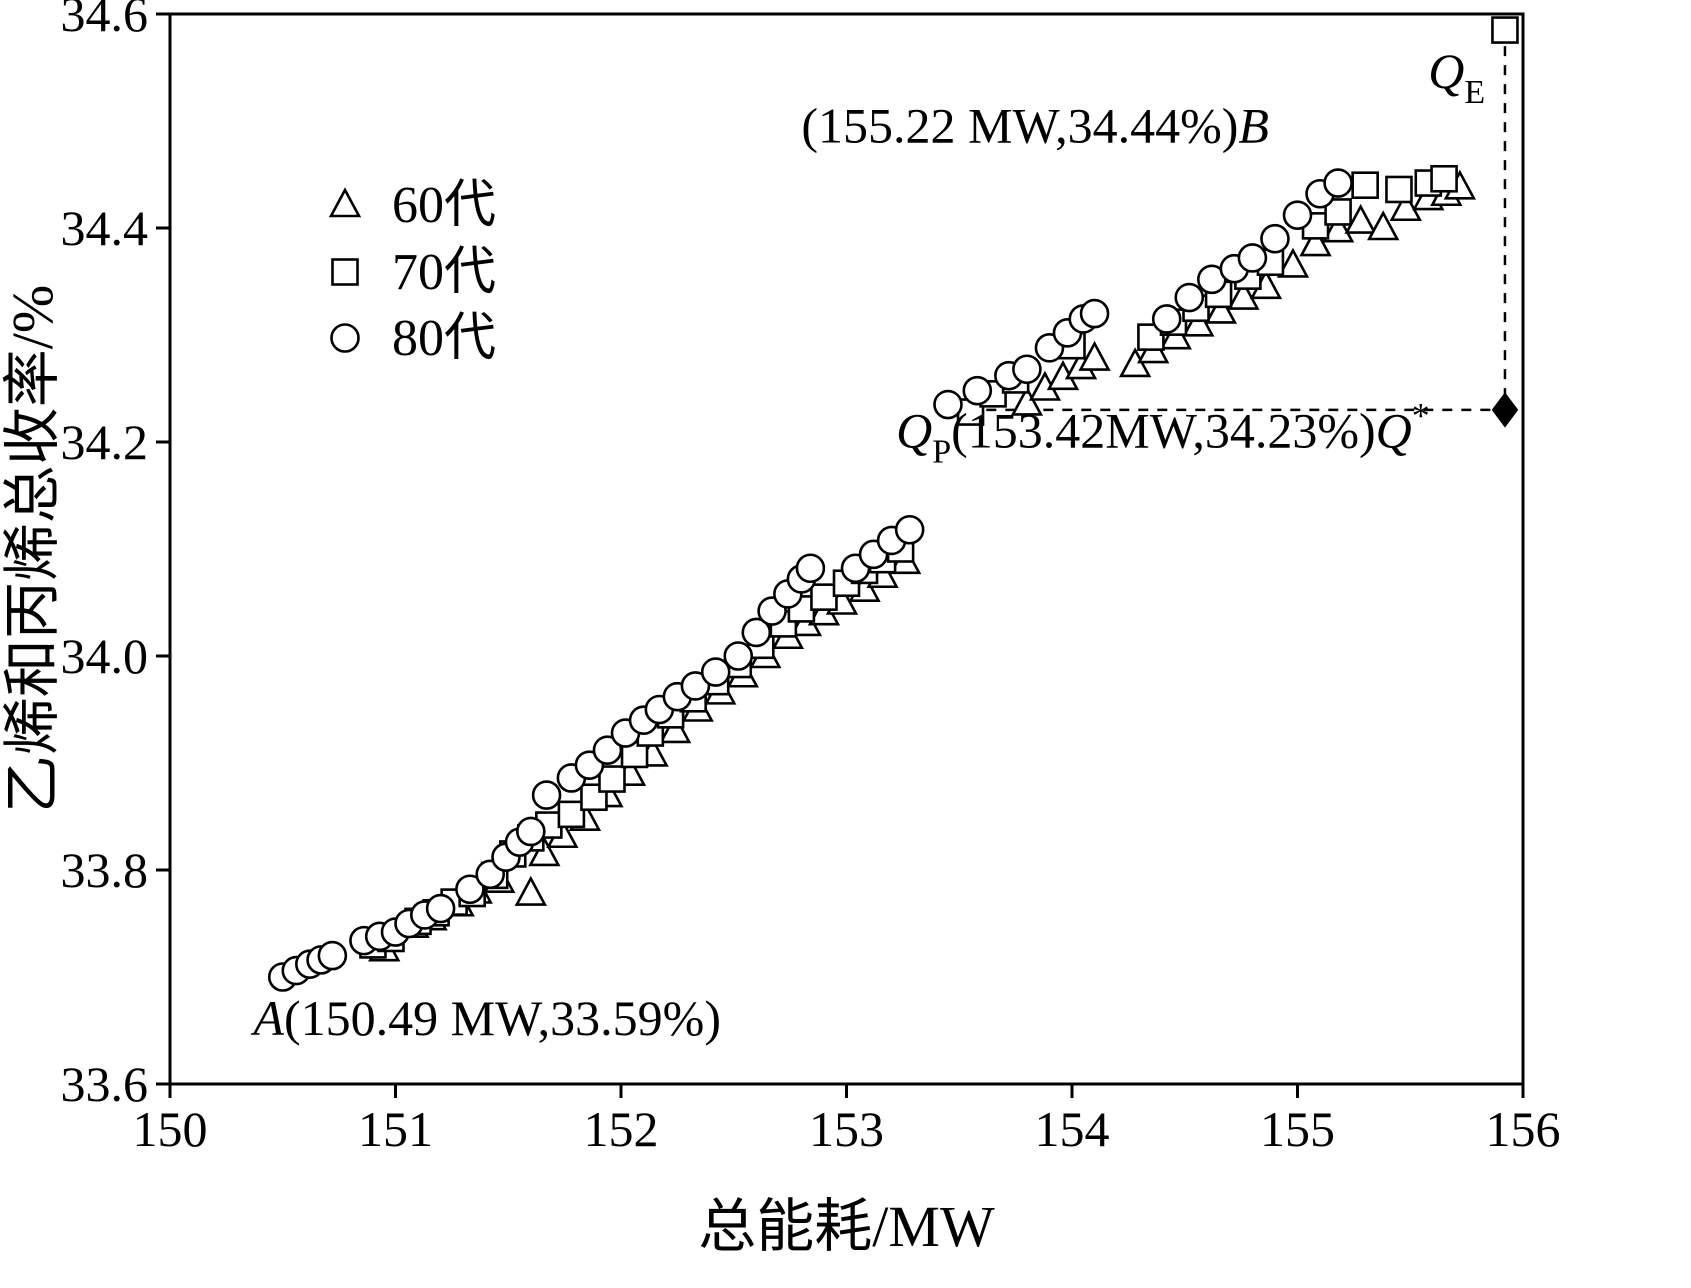 This screenshot has height=1288, width=1691. Describe the element at coordinates (395, 1129) in the screenshot. I see `x-tick-label: 151` at that location.